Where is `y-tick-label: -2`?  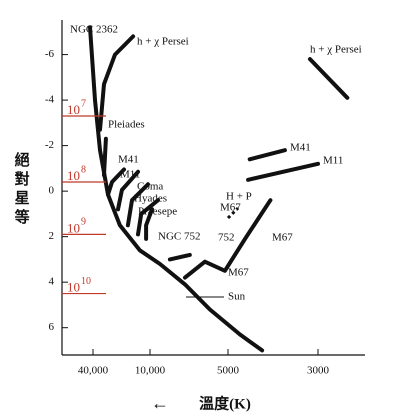 y-tick-label: -2 is located at coordinates (49, 145).